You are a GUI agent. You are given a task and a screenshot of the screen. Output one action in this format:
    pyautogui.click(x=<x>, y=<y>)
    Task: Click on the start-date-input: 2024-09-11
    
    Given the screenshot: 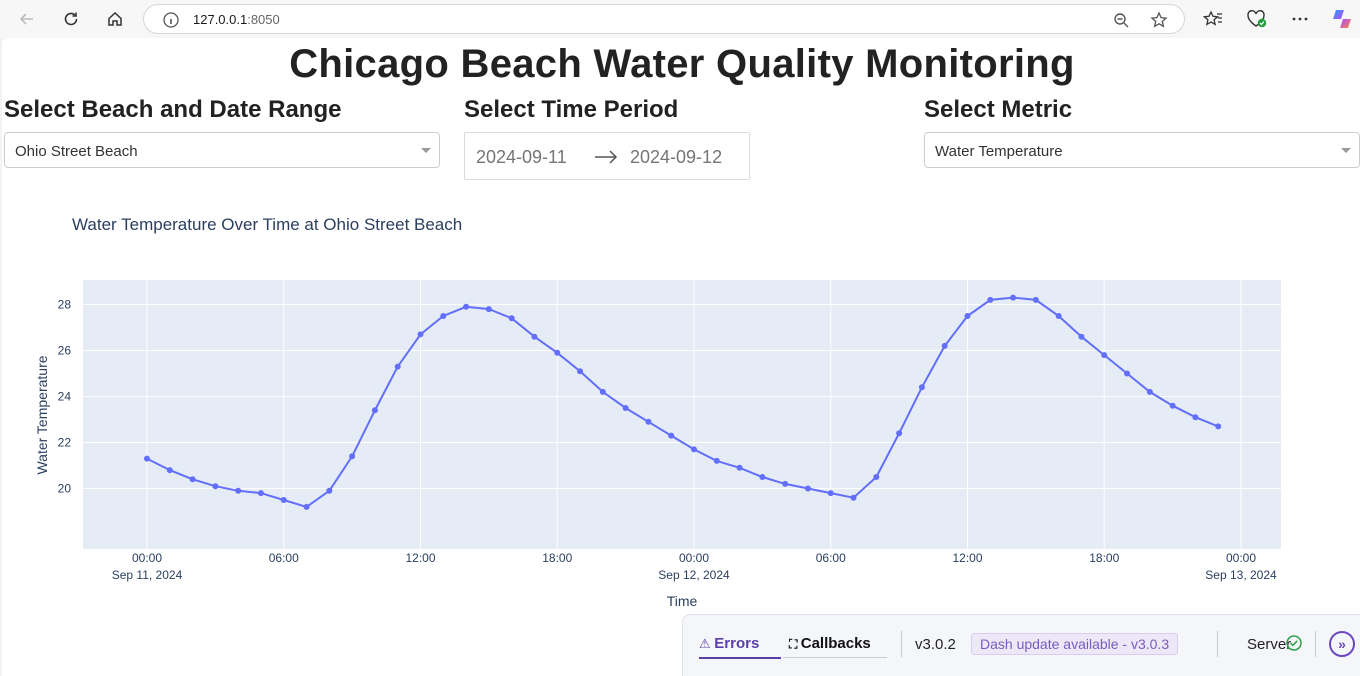 What is the action you would take?
    pyautogui.click(x=521, y=157)
    